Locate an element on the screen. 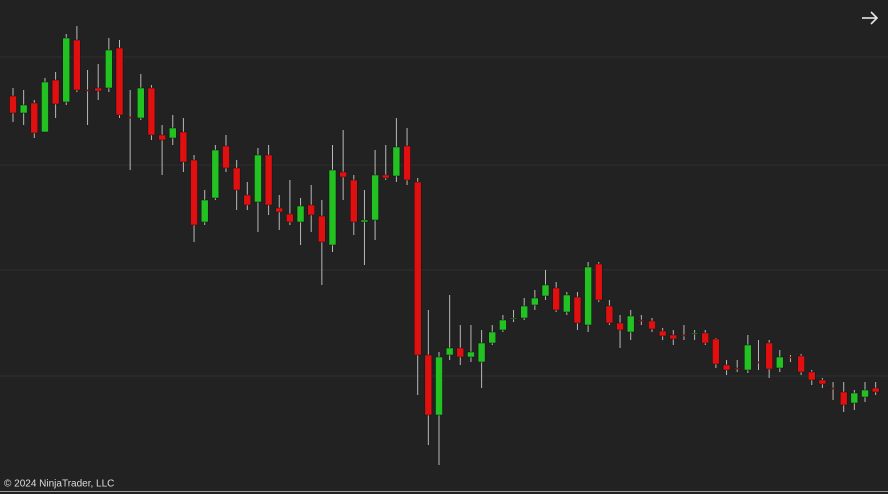 The image size is (888, 494). nav-arrow is located at coordinates (870, 18).